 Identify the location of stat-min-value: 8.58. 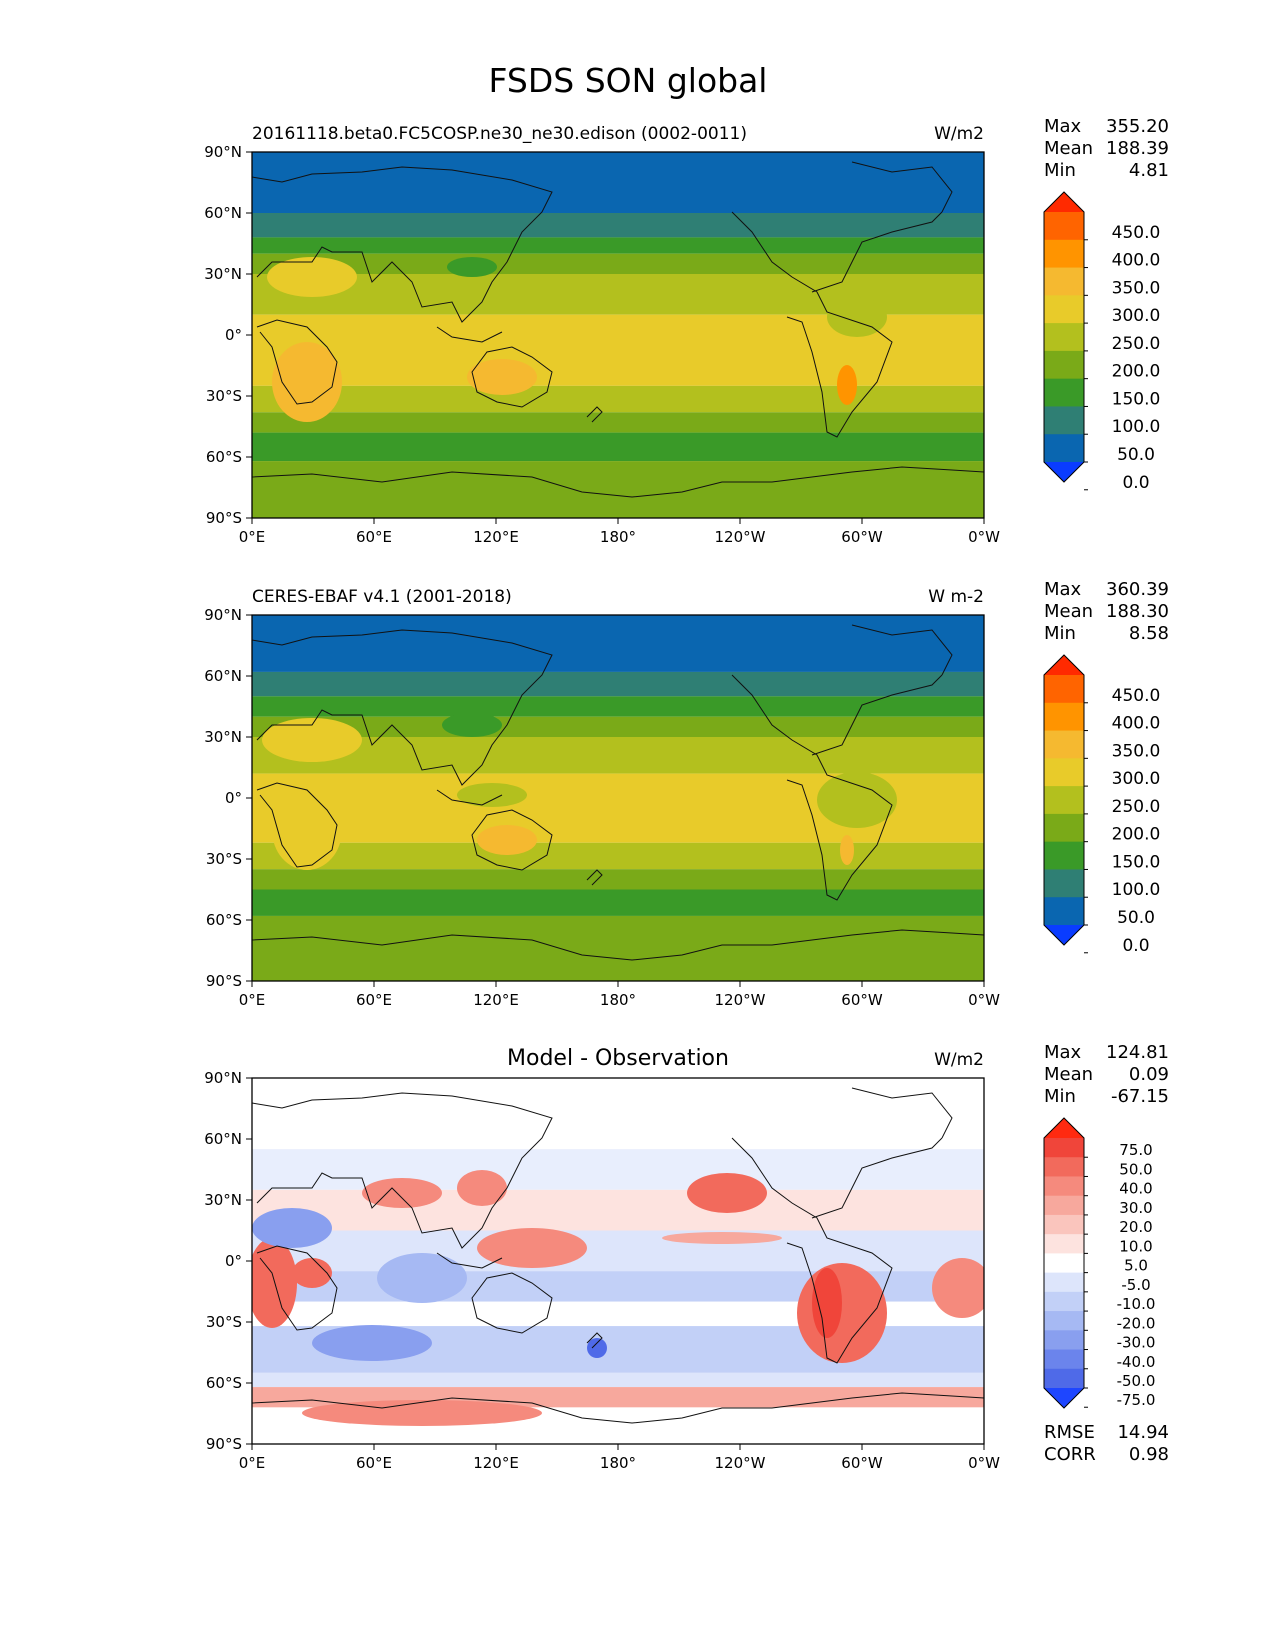
(1149, 633).